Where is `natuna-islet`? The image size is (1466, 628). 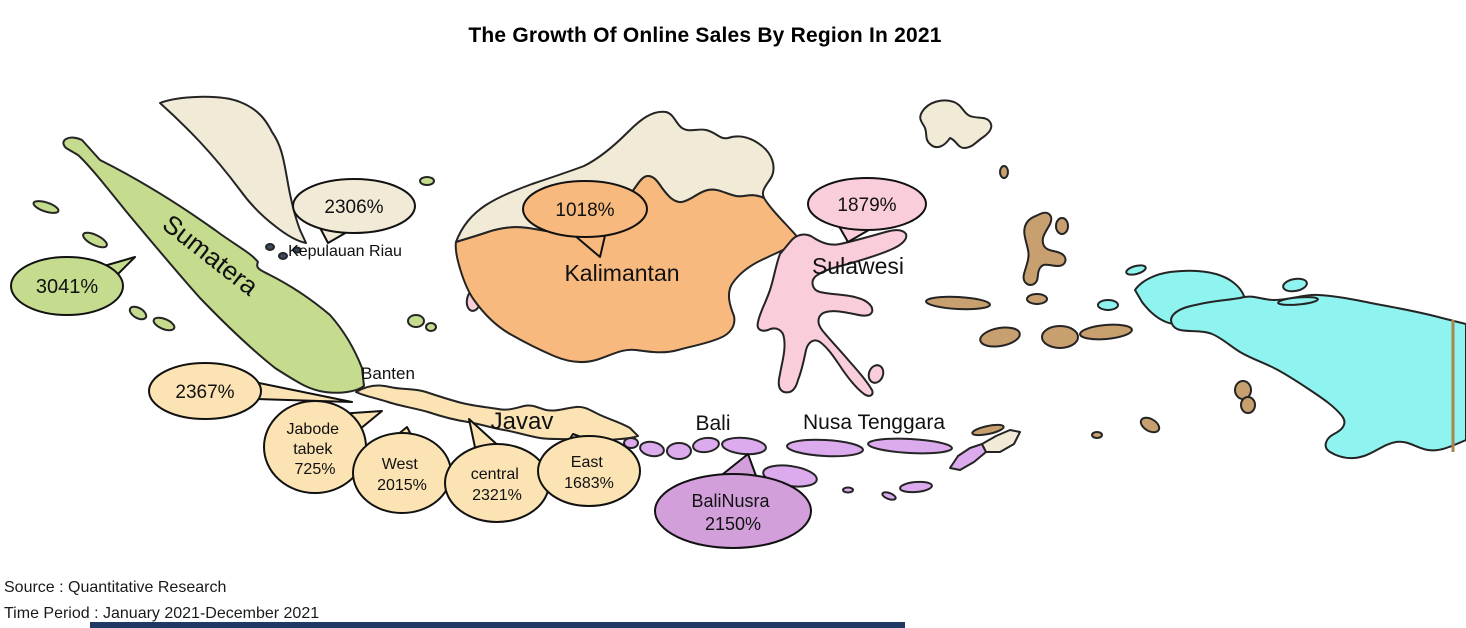
natuna-islet is located at coordinates (427, 181).